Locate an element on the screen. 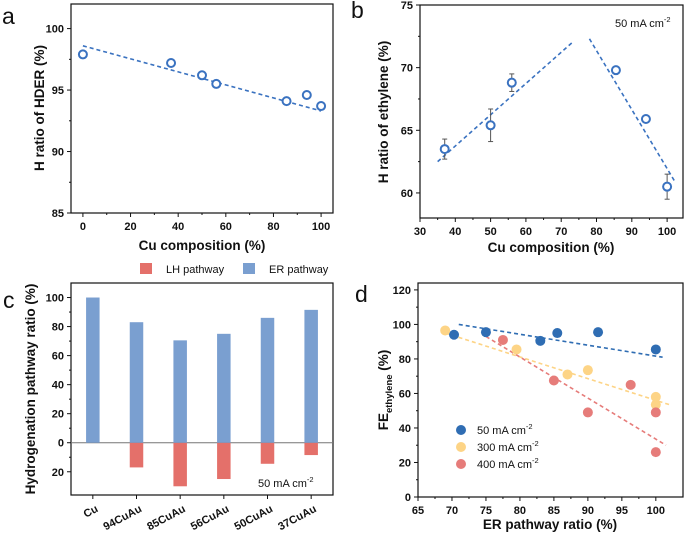  panel-d-legend-label: 300 mA cm-2 is located at coordinates (508, 446).